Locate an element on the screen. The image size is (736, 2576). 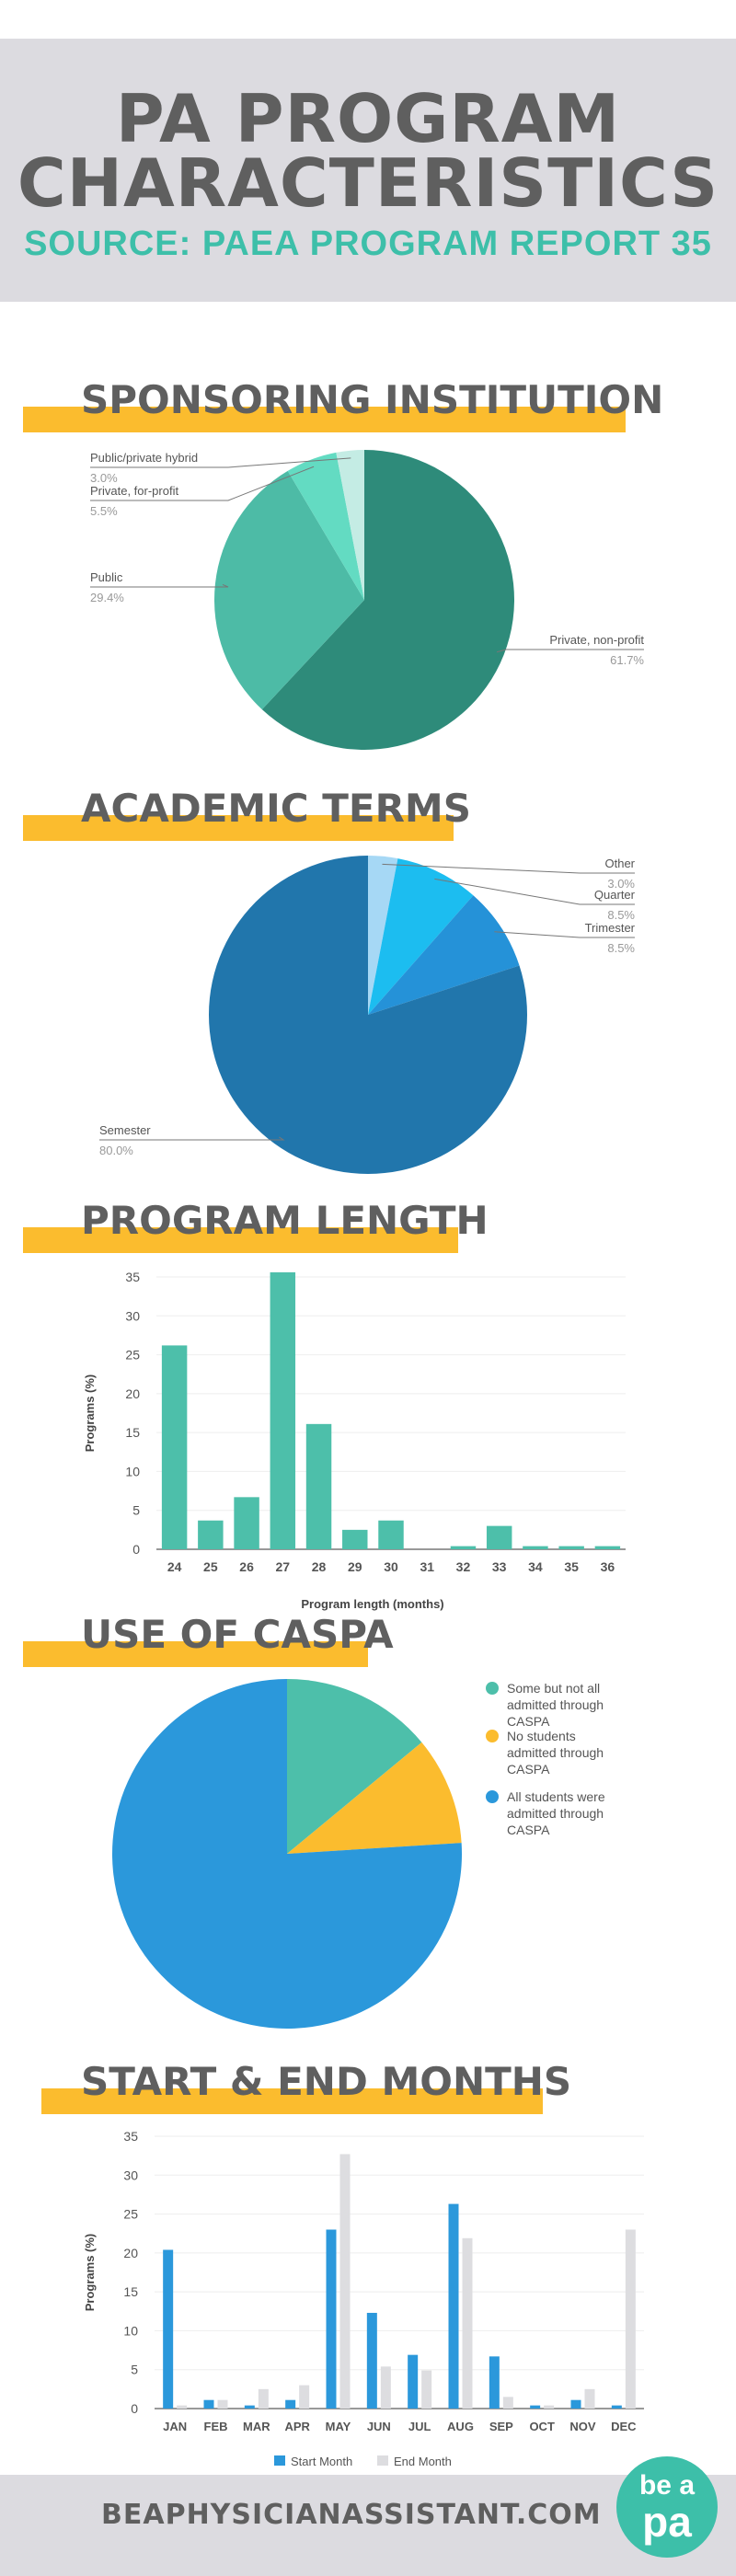
x-tick-label: 30 is located at coordinates (391, 1566).